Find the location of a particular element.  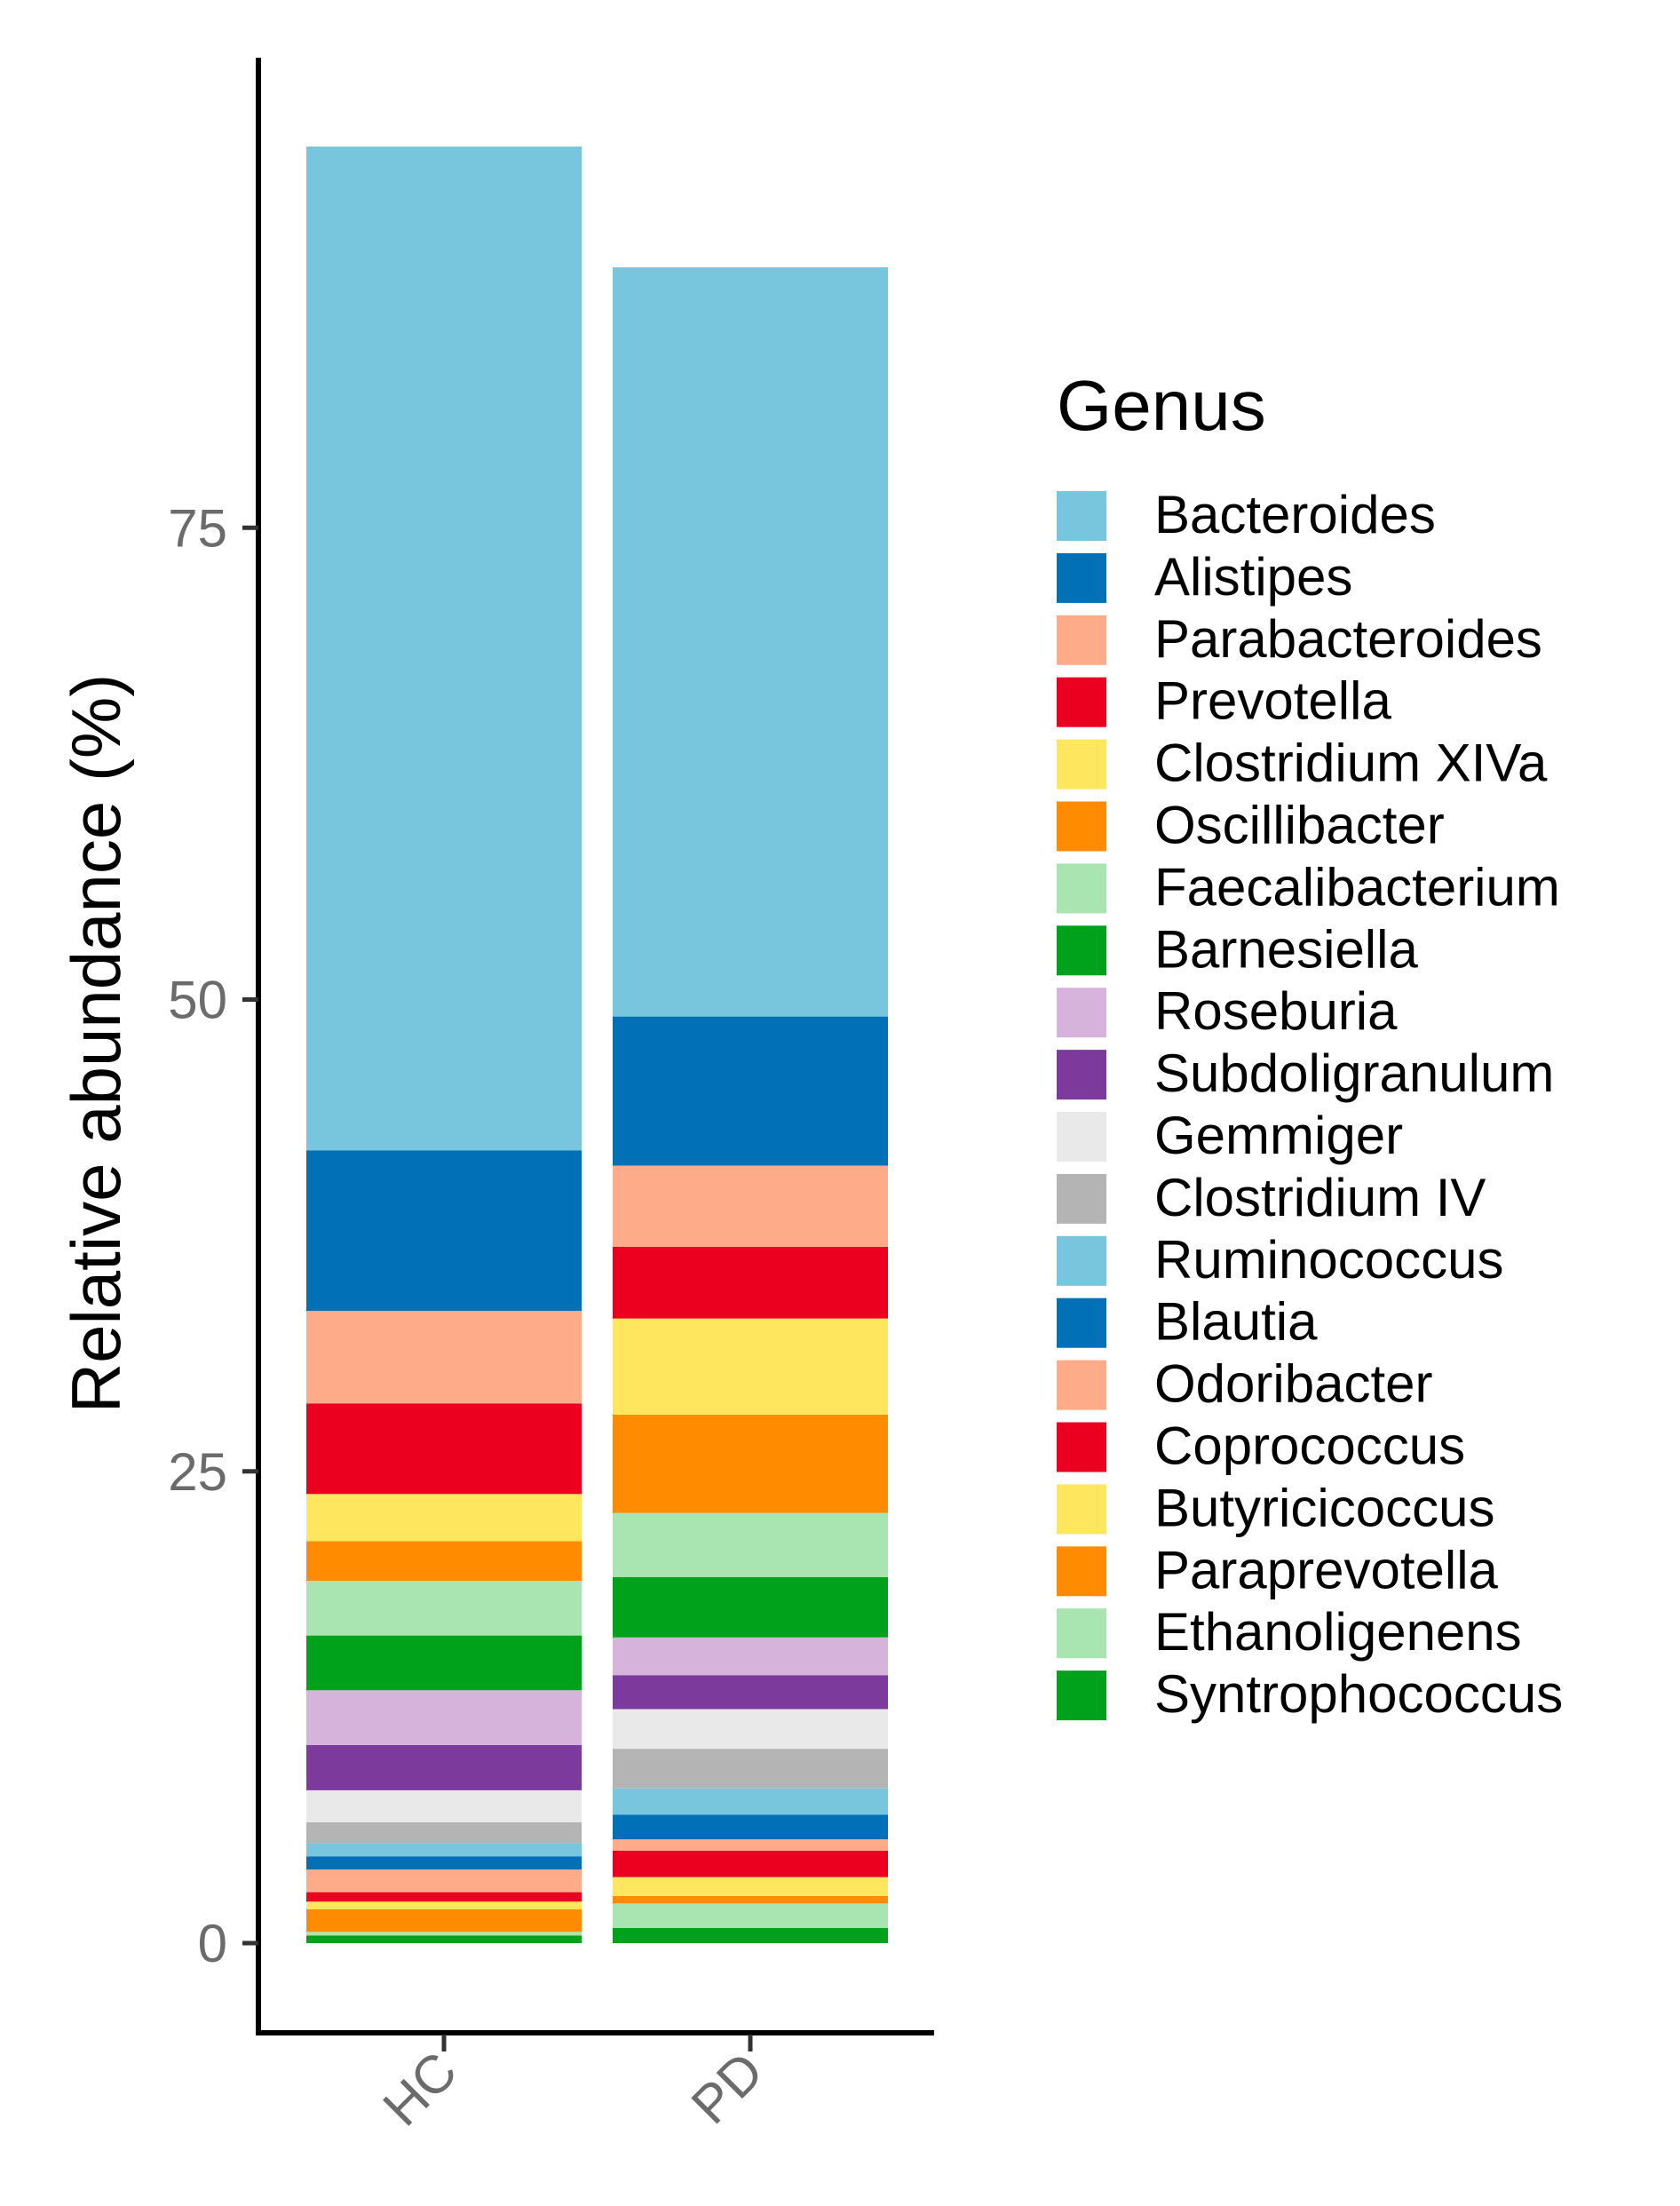

bar-segment-hc-gemmiger is located at coordinates (444, 1805).